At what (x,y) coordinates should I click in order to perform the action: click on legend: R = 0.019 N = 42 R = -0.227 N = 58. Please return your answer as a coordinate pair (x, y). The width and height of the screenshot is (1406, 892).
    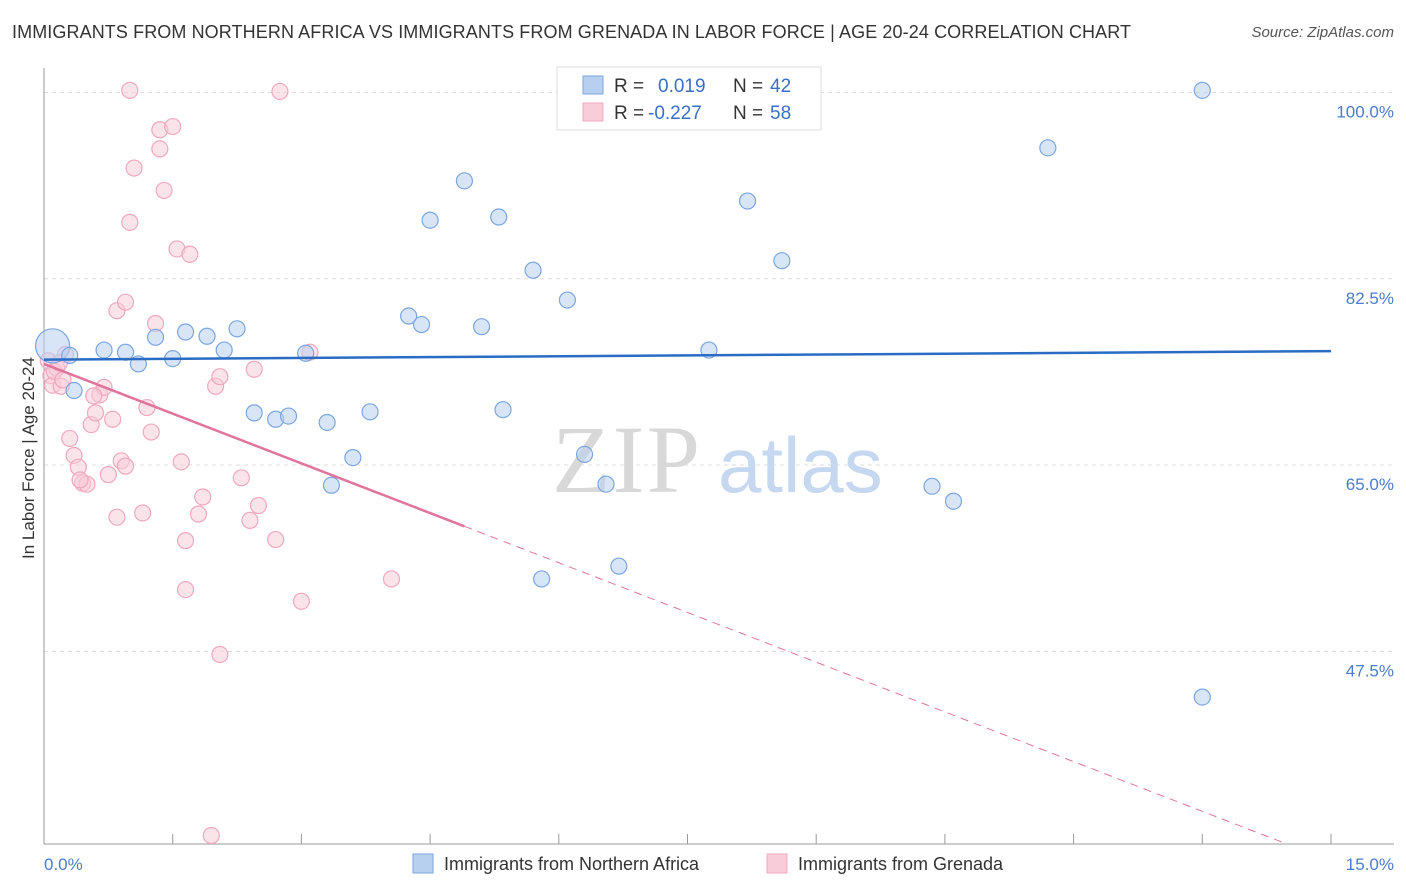
    Looking at the image, I should click on (689, 98).